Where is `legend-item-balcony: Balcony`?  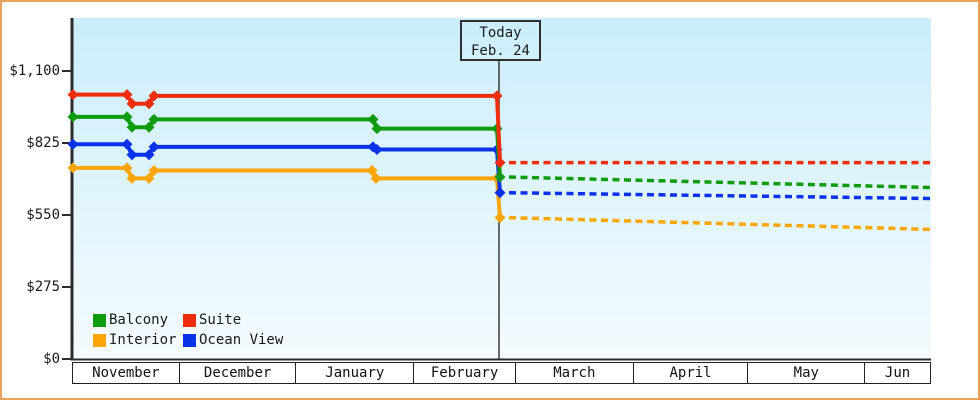
legend-item-balcony: Balcony is located at coordinates (131, 320).